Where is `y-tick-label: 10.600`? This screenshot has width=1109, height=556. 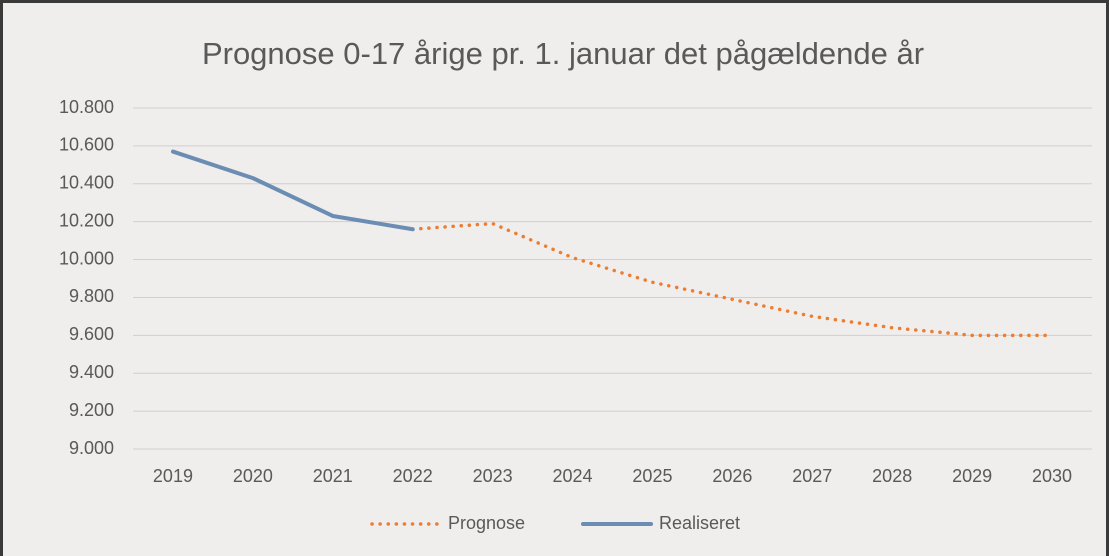 y-tick-label: 10.600 is located at coordinates (86, 145).